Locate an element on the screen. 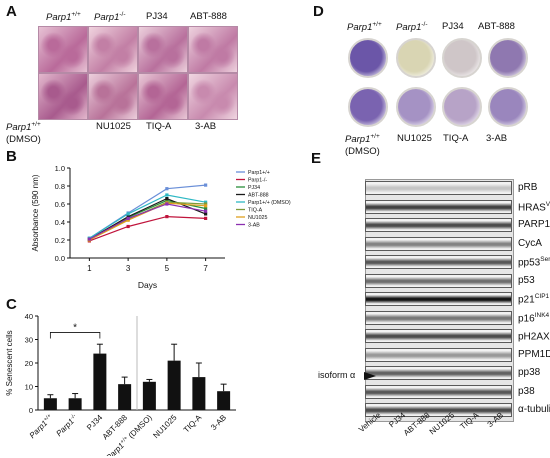 The image size is (550, 458). band-label-name: HRAS is located at coordinates (532, 207).